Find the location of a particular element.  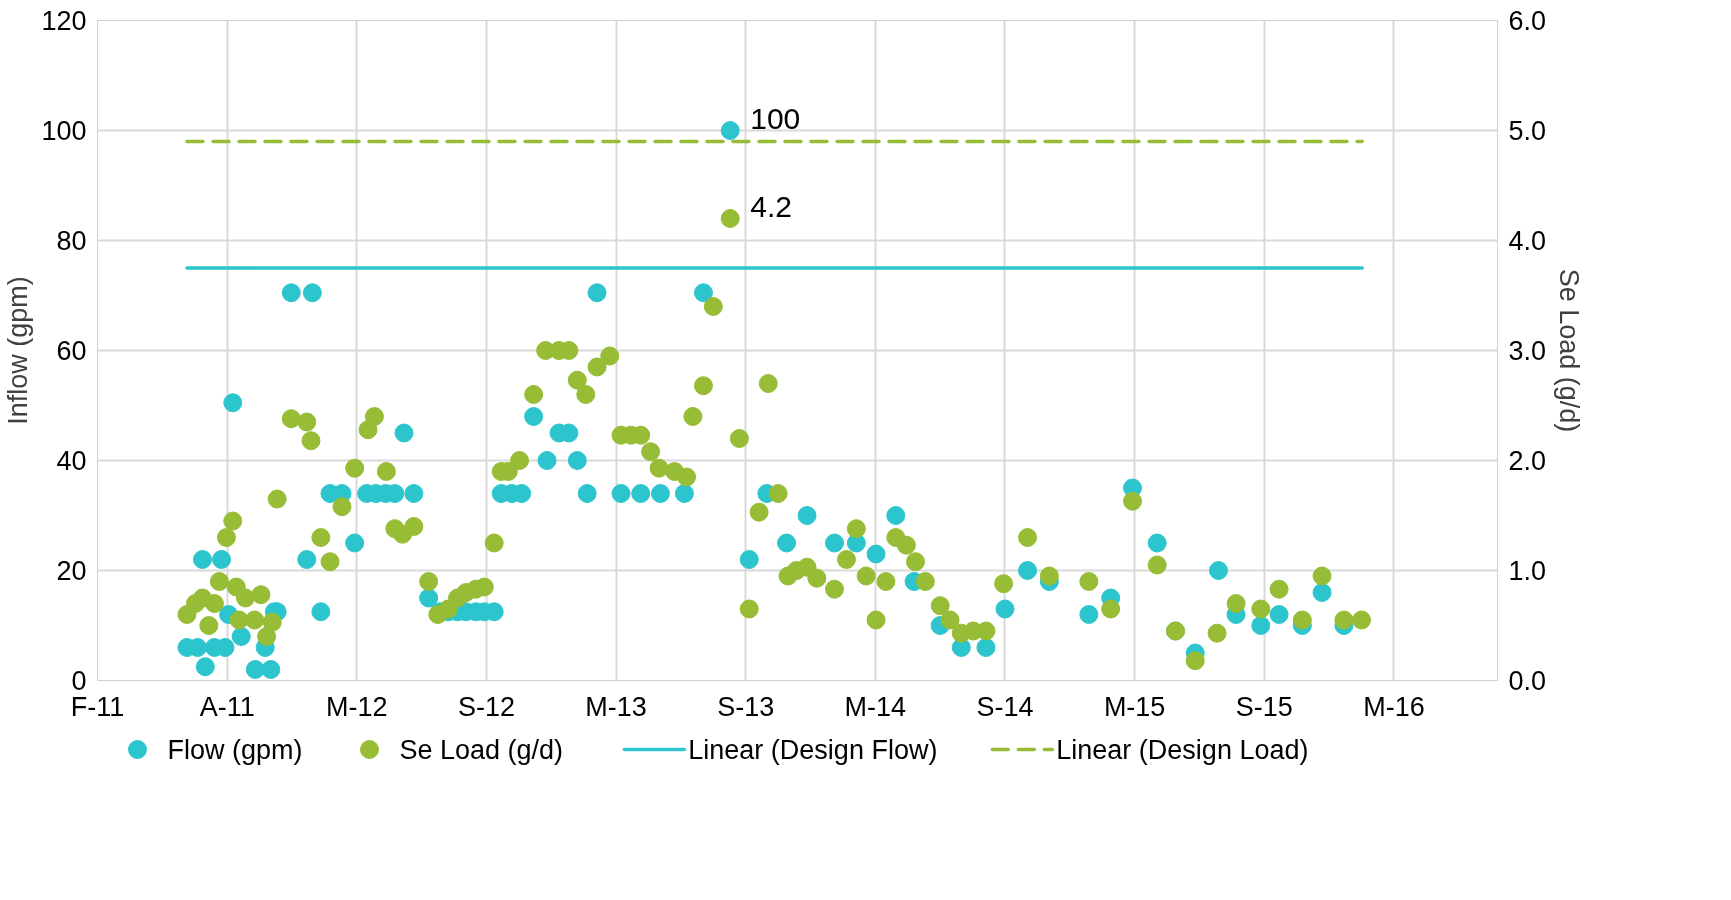

y-tick-label: 120 is located at coordinates (64, 21).